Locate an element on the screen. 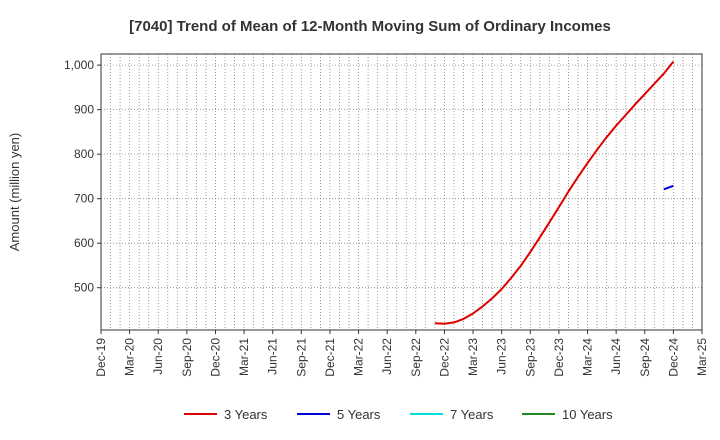  series-line is located at coordinates (668, 187).